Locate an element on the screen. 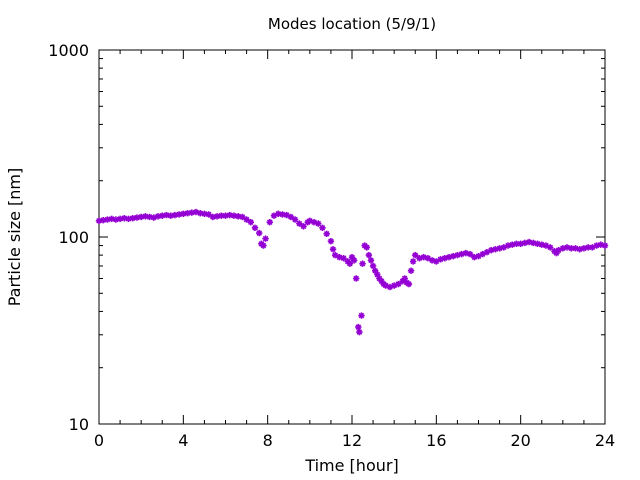 The image size is (640, 480). x-tick-label: 12 is located at coordinates (352, 440).